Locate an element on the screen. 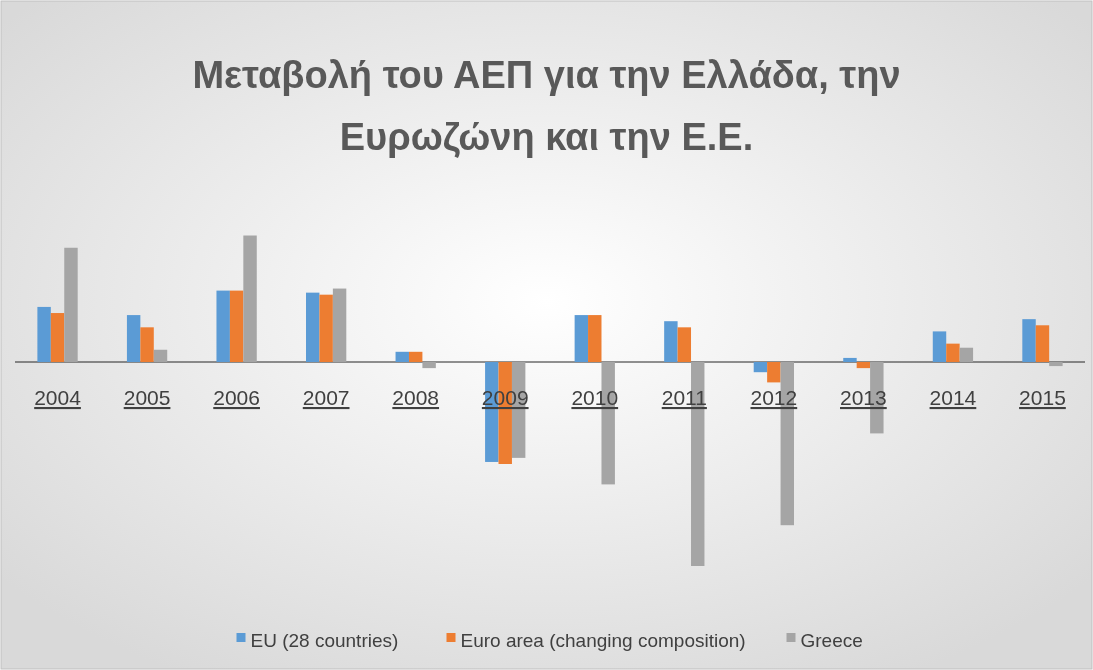  x-tick-label: 2012 is located at coordinates (774, 397).